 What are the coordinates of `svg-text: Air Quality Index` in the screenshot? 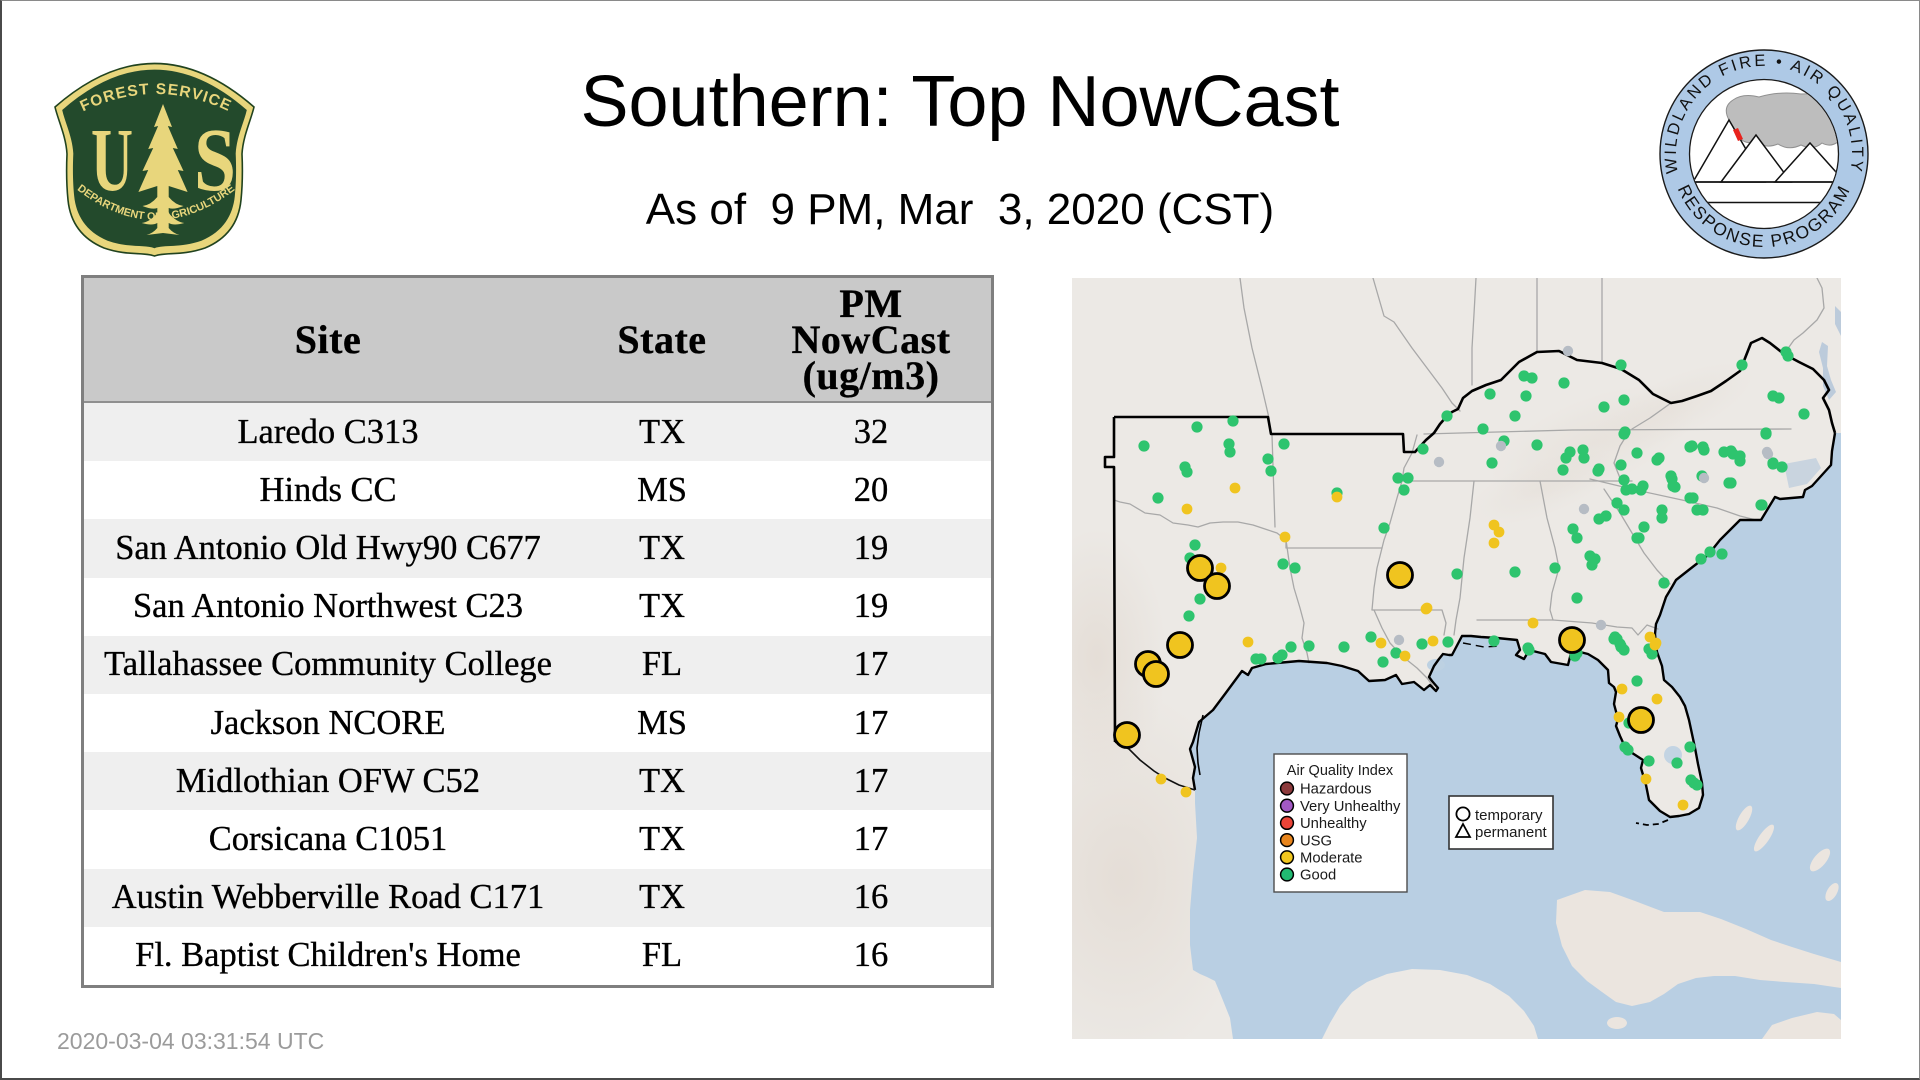 It's located at (1340, 771).